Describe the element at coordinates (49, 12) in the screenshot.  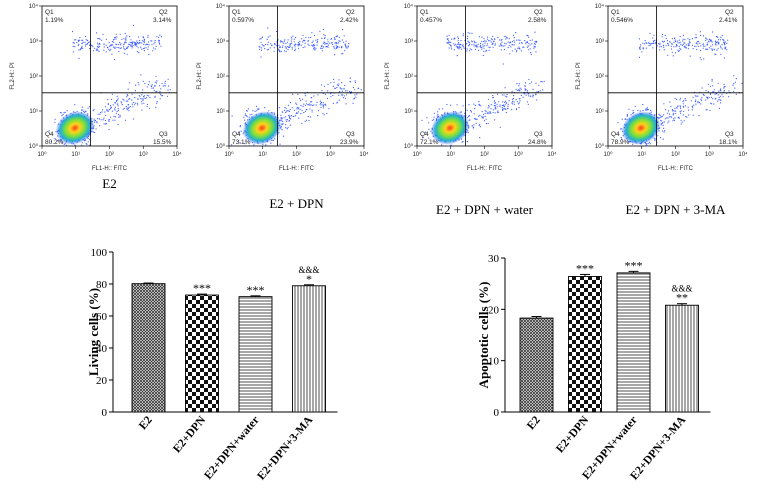
I see `quadrant-q1-label: Q1` at that location.